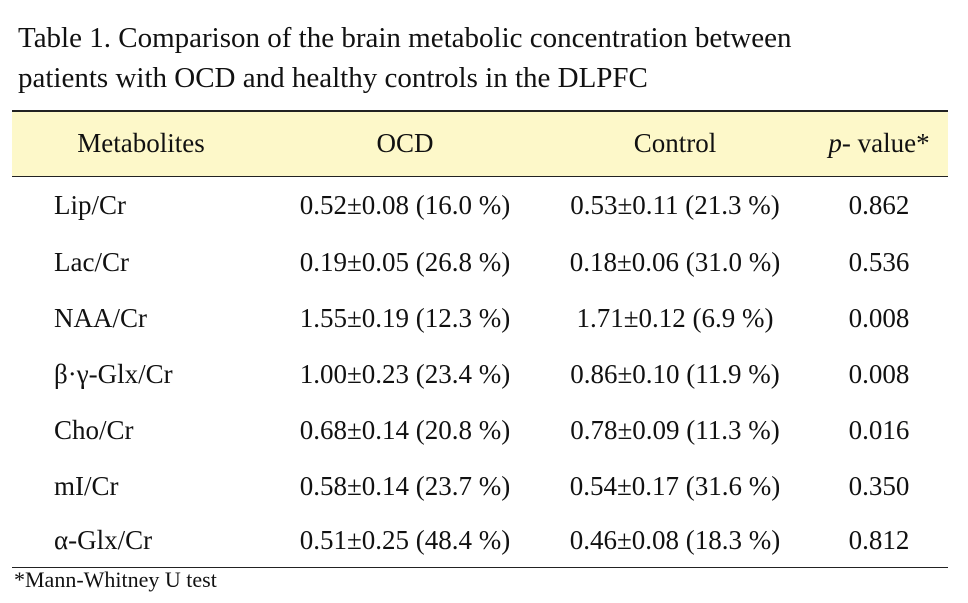 Image resolution: width=968 pixels, height=603 pixels. Describe the element at coordinates (675, 204) in the screenshot. I see `table-cell: 0.53±0.11 (21.3 %)` at that location.